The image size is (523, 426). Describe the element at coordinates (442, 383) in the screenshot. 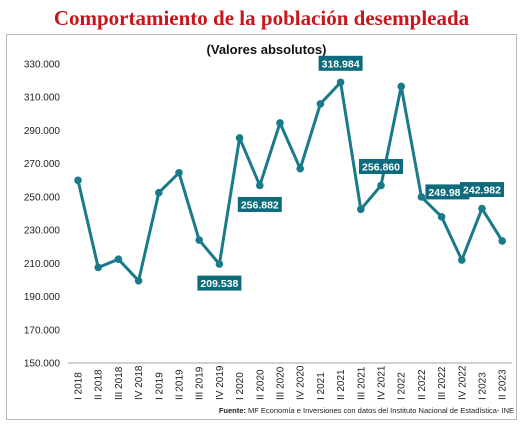

I see `x-tick-label: III 2022` at that location.